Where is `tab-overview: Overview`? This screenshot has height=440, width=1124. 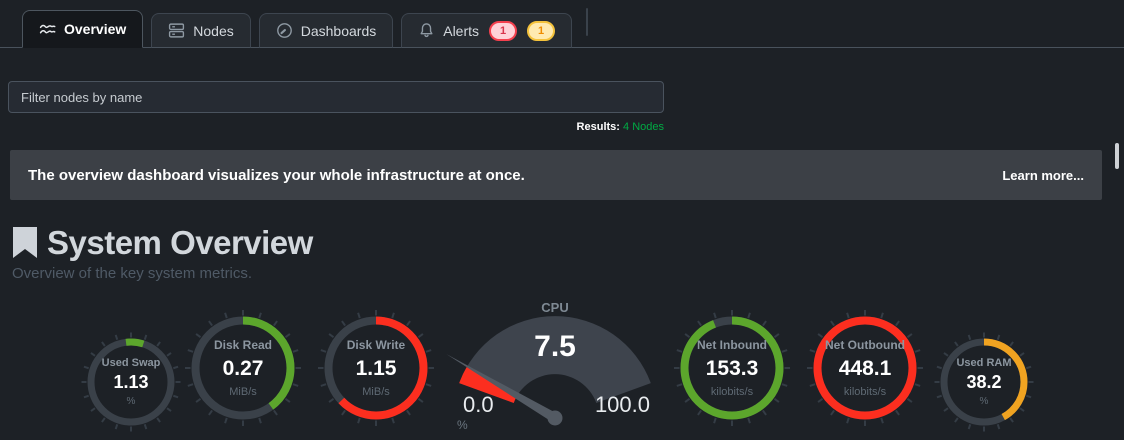
tab-overview: Overview is located at coordinates (83, 29).